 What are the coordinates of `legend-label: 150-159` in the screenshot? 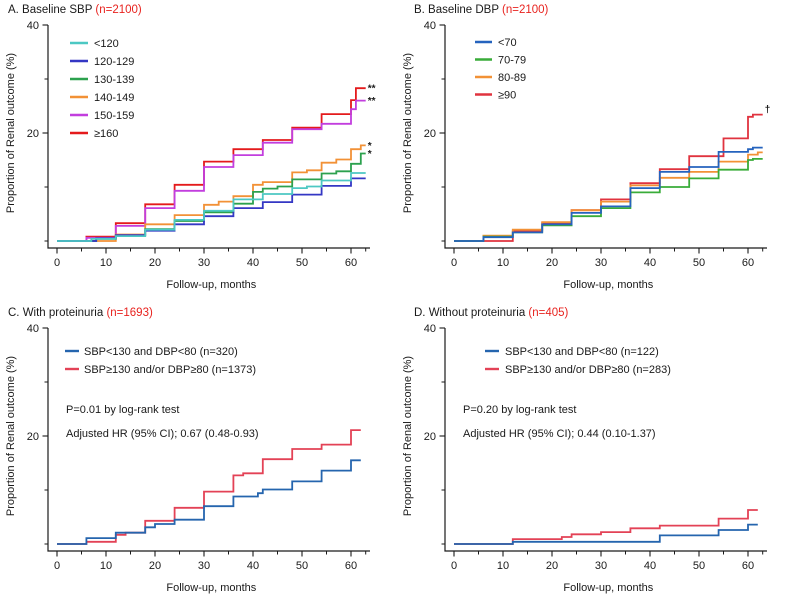 It's located at (114, 116).